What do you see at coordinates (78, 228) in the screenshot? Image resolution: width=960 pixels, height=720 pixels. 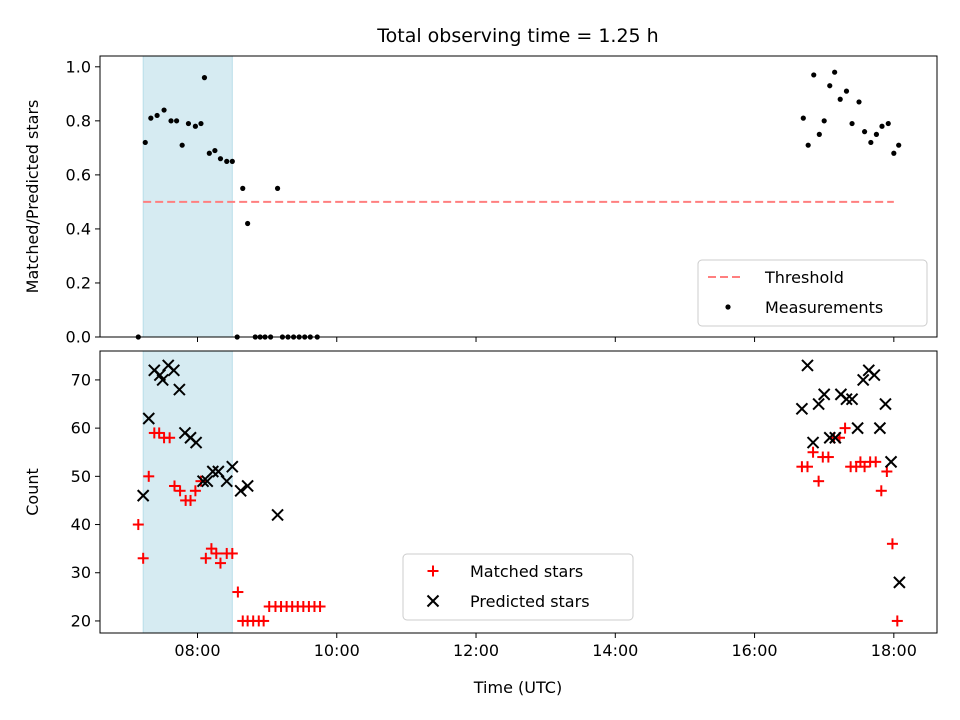 I see `y-tick-label: 0.4` at bounding box center [78, 228].